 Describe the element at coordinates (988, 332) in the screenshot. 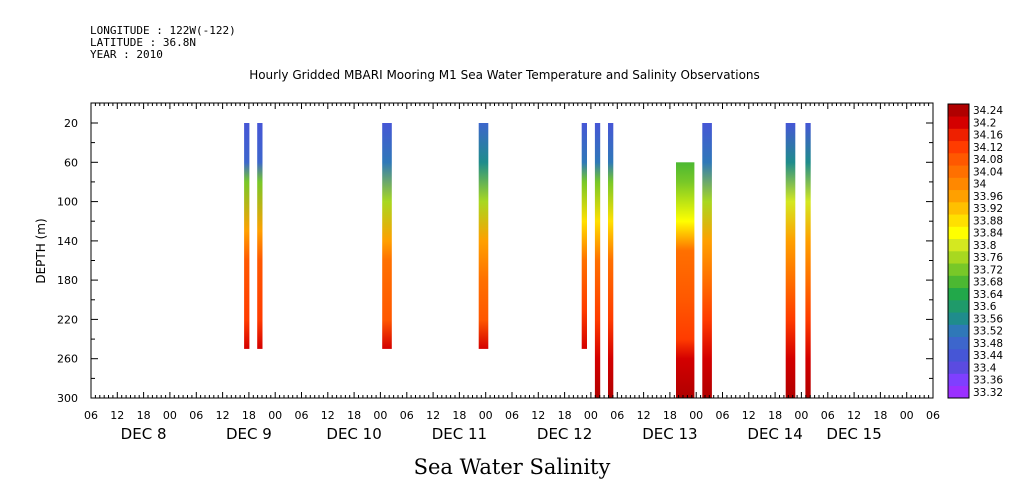

I see `colorbar-label: 33.52` at that location.